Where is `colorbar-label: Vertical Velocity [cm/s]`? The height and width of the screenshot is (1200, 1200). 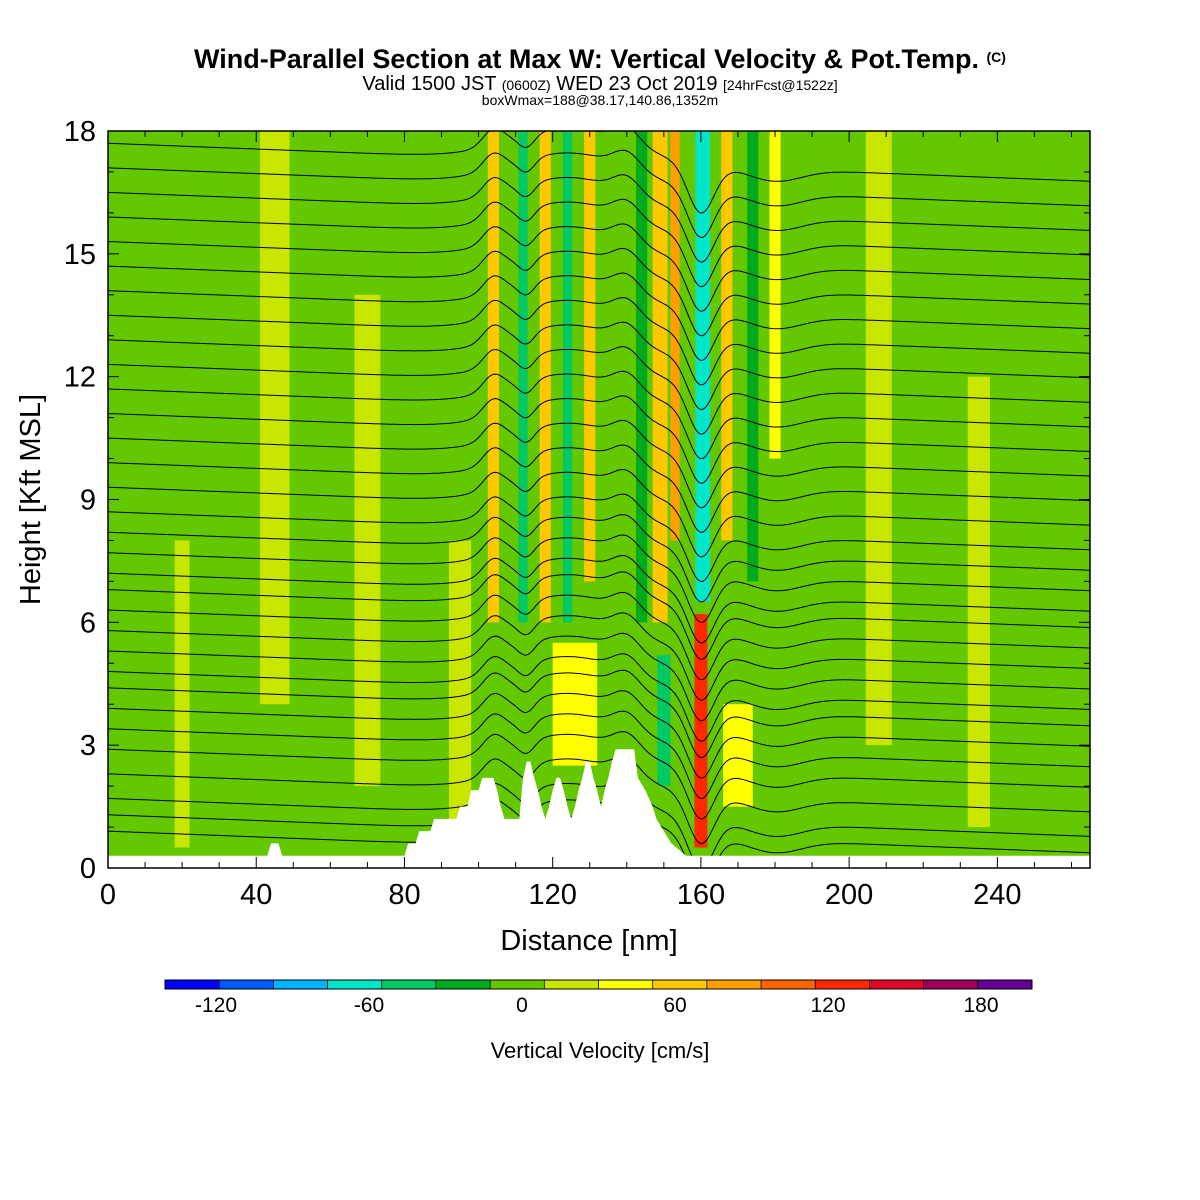
colorbar-label: Vertical Velocity [cm/s] is located at coordinates (600, 1050).